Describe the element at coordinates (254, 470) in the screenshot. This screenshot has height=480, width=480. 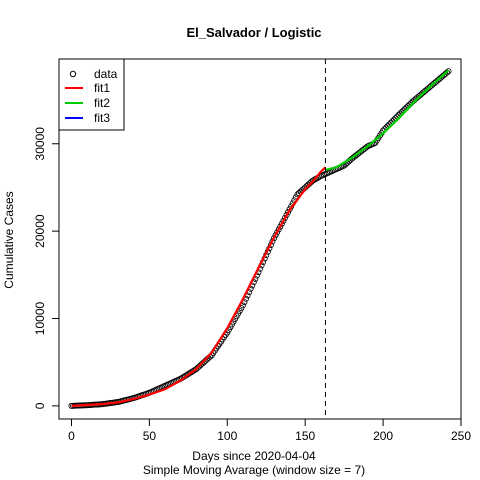
I see `x-axis-subtitle: Simple Moving Avarage (window size = 7)` at that location.